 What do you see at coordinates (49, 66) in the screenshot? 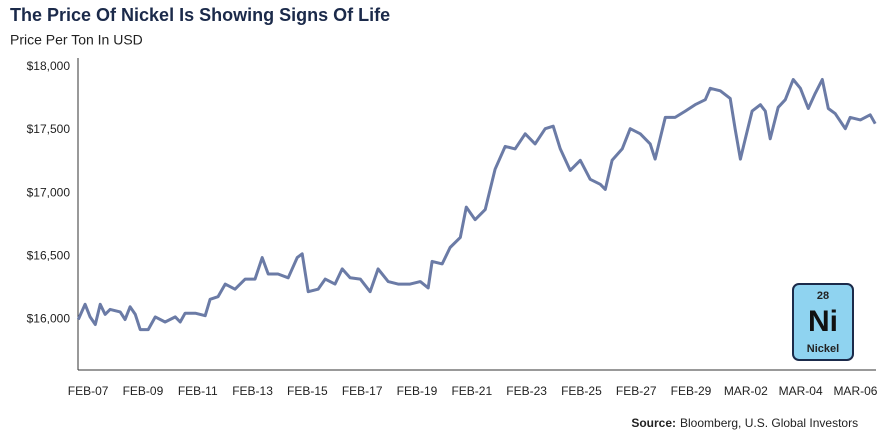
I see `y-tick-label: $18,000` at bounding box center [49, 66].